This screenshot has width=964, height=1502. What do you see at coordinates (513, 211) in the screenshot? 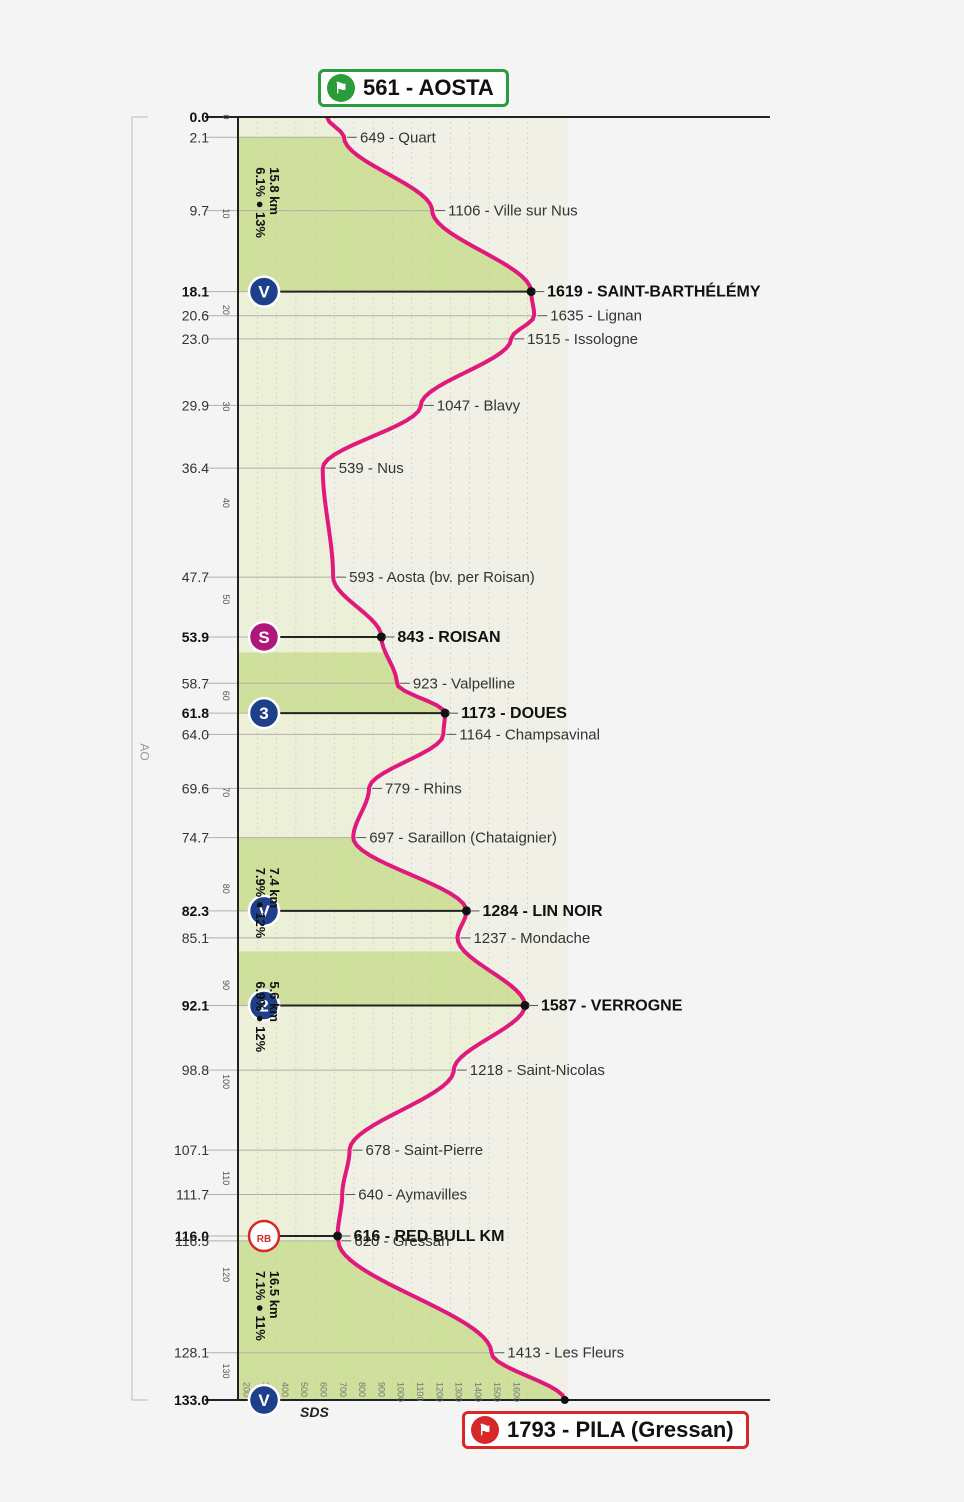
I see `waypoint-label: 1106 - Ville sur Nus` at bounding box center [513, 211].